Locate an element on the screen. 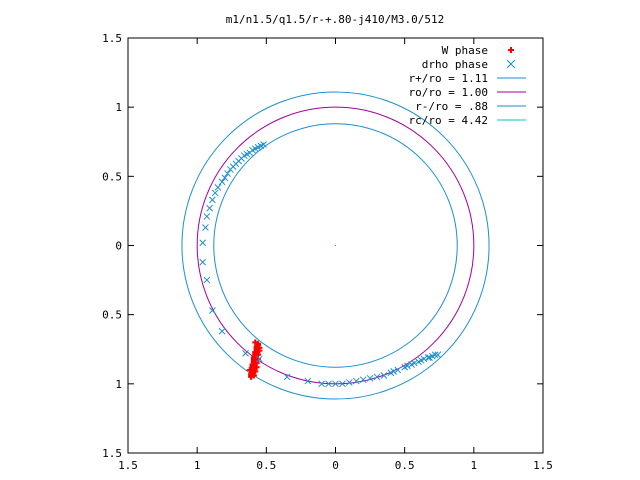  y-tick-label-1: 1 is located at coordinates (118, 107).